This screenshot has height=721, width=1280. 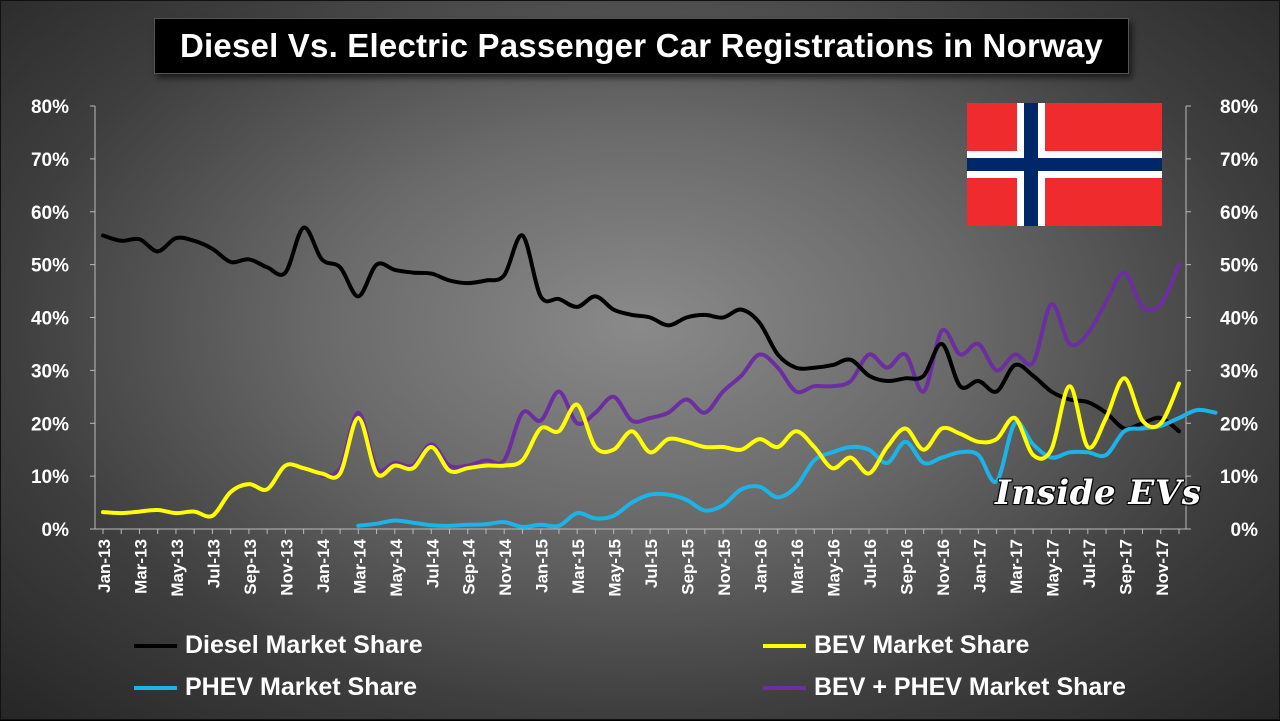 What do you see at coordinates (50, 477) in the screenshot?
I see `y-tick-label-left: 10%` at bounding box center [50, 477].